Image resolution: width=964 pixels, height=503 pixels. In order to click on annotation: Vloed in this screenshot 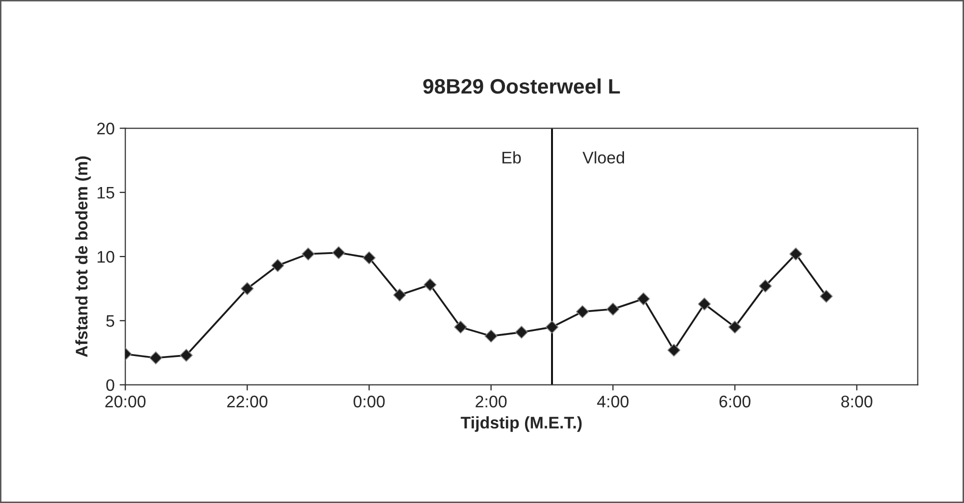, I will do `click(603, 157)`.